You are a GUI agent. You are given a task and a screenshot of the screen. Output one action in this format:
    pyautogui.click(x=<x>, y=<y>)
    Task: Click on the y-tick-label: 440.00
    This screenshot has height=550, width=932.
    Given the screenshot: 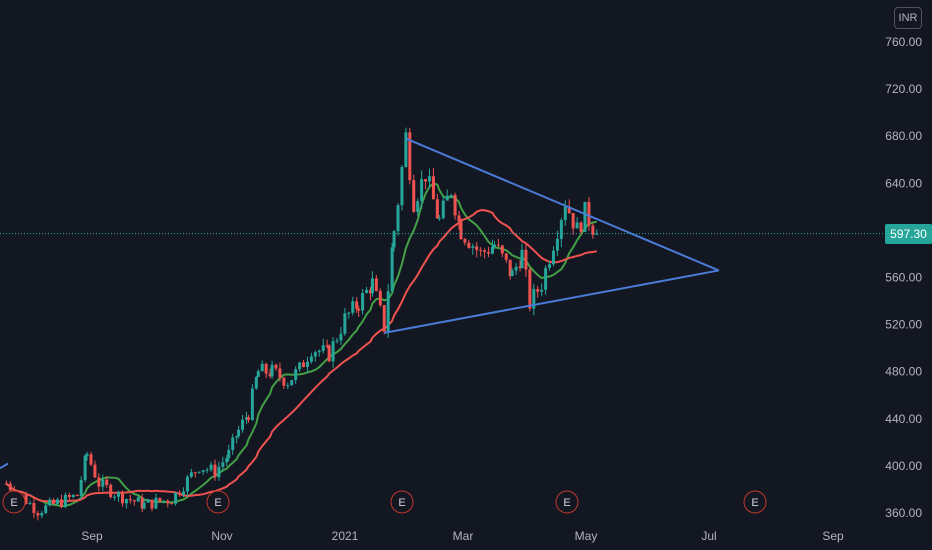 What is the action you would take?
    pyautogui.click(x=903, y=419)
    